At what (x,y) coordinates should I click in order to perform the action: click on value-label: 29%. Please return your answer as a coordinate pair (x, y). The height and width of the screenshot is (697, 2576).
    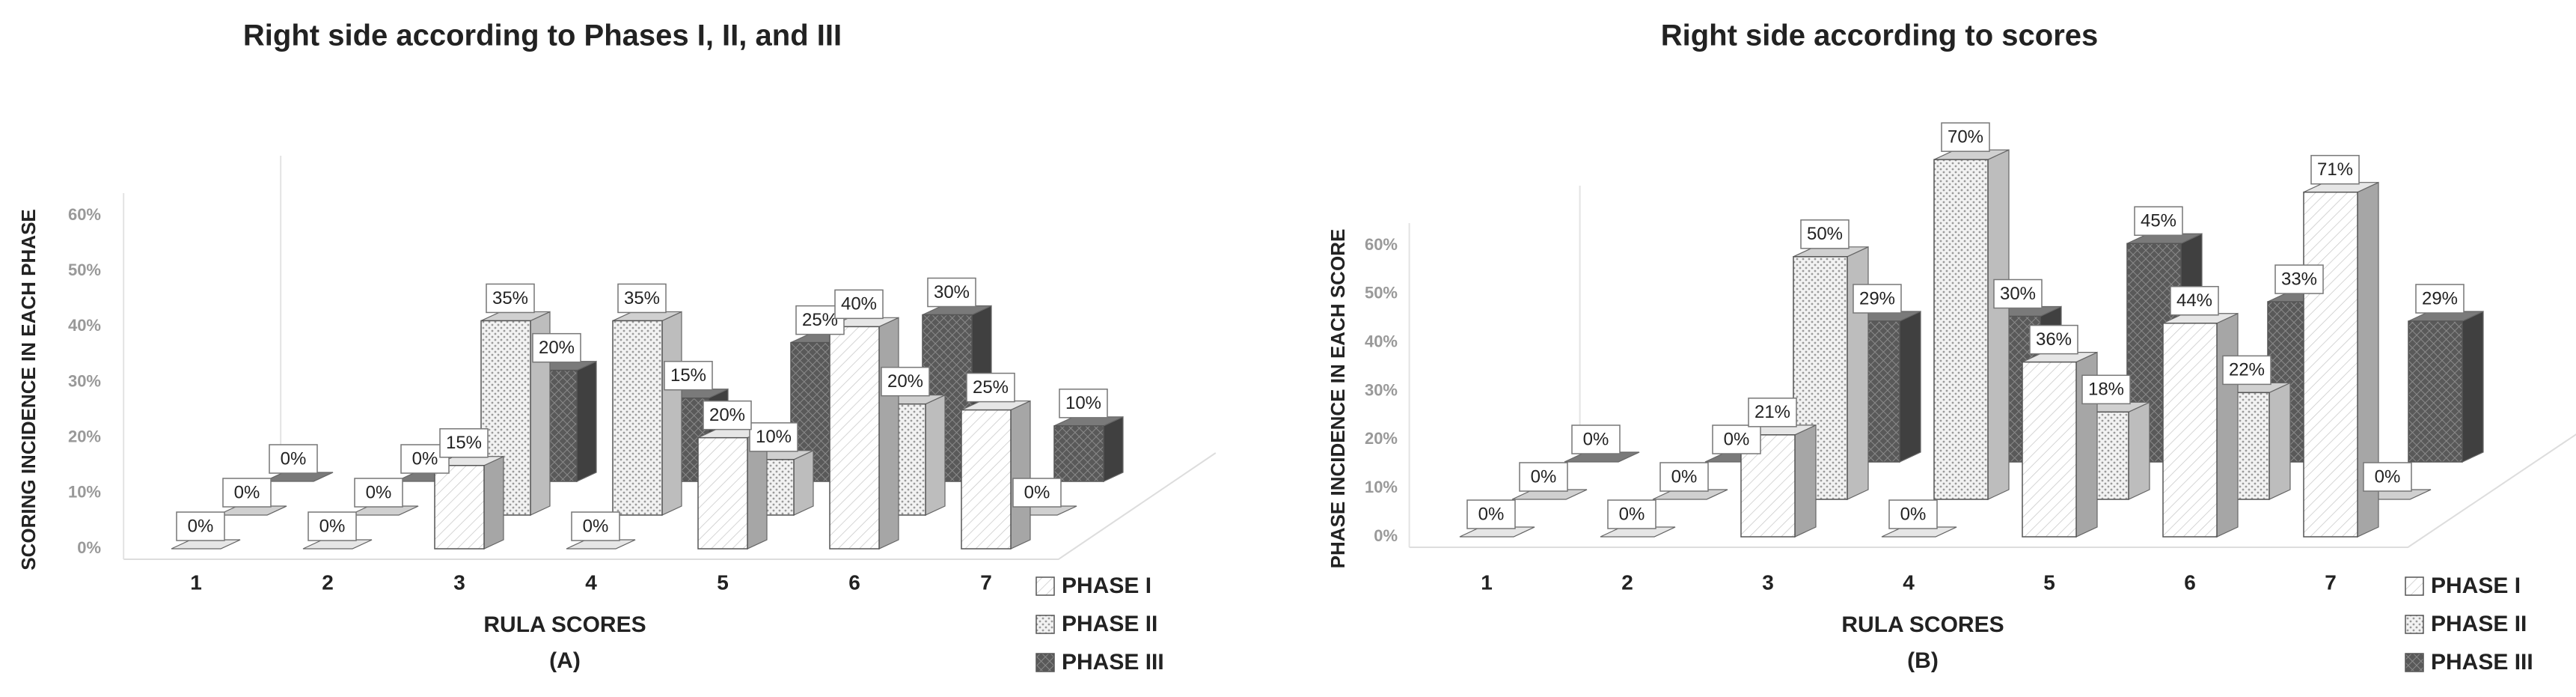
    Looking at the image, I should click on (1877, 298).